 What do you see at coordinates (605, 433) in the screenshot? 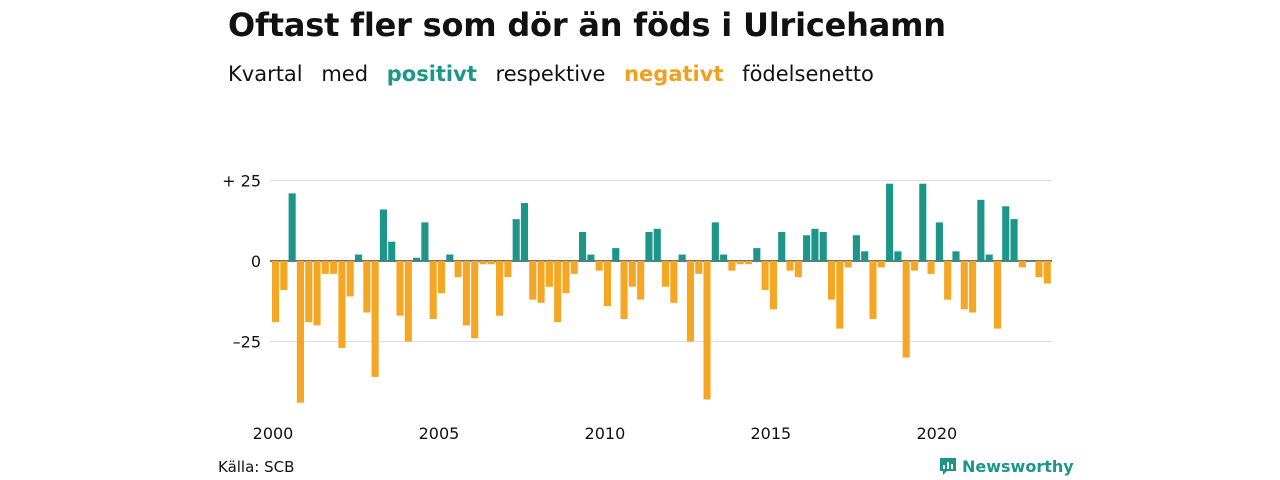
I see `x-tick-label: 2010` at bounding box center [605, 433].